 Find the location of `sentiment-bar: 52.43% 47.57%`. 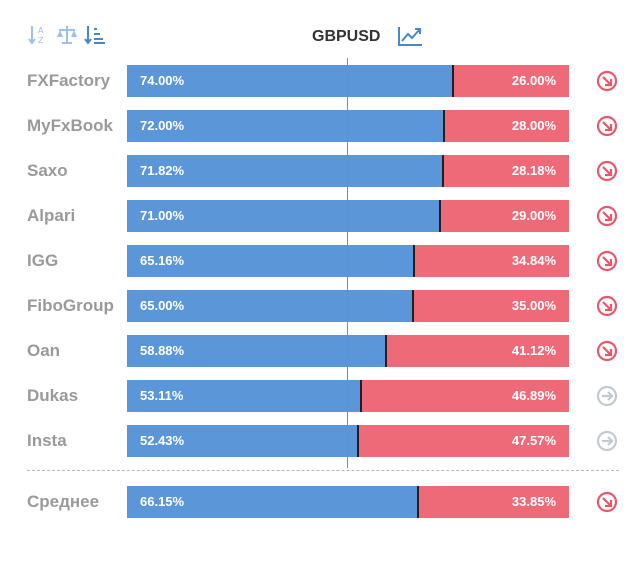

sentiment-bar: 52.43% 47.57% is located at coordinates (348, 441).